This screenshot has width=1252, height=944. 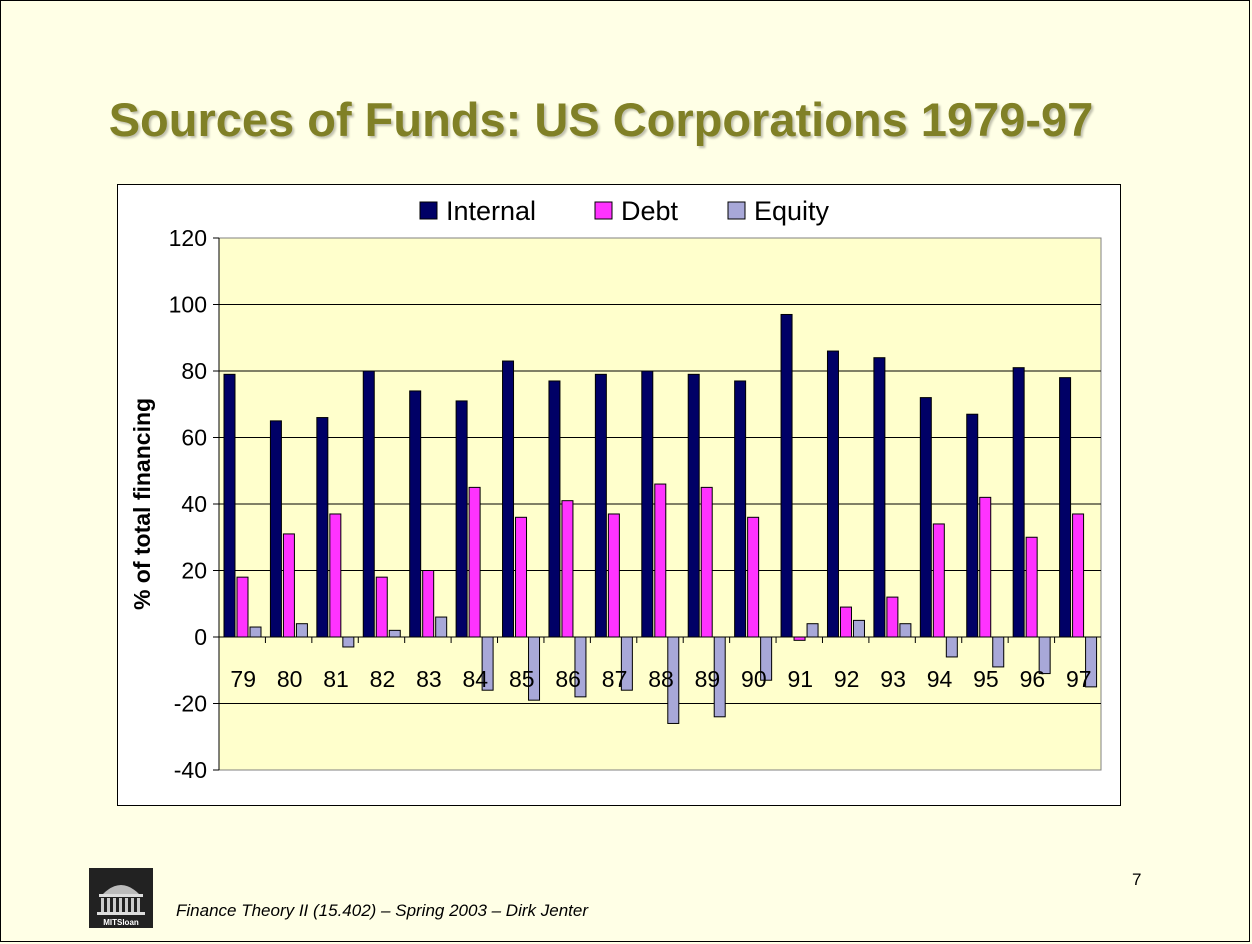 I want to click on y-tick-label: 40, so click(x=194, y=504).